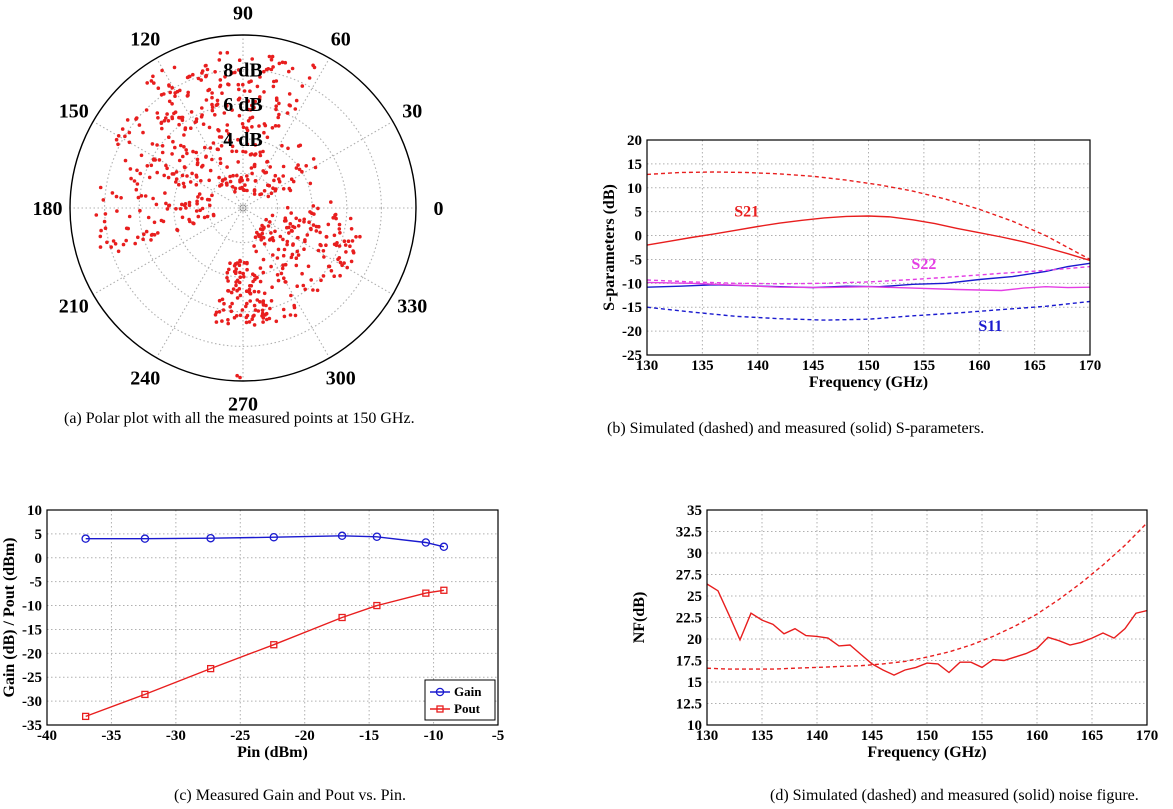 The width and height of the screenshot is (1173, 809). I want to click on y-tick-label: 20, so click(694, 640).